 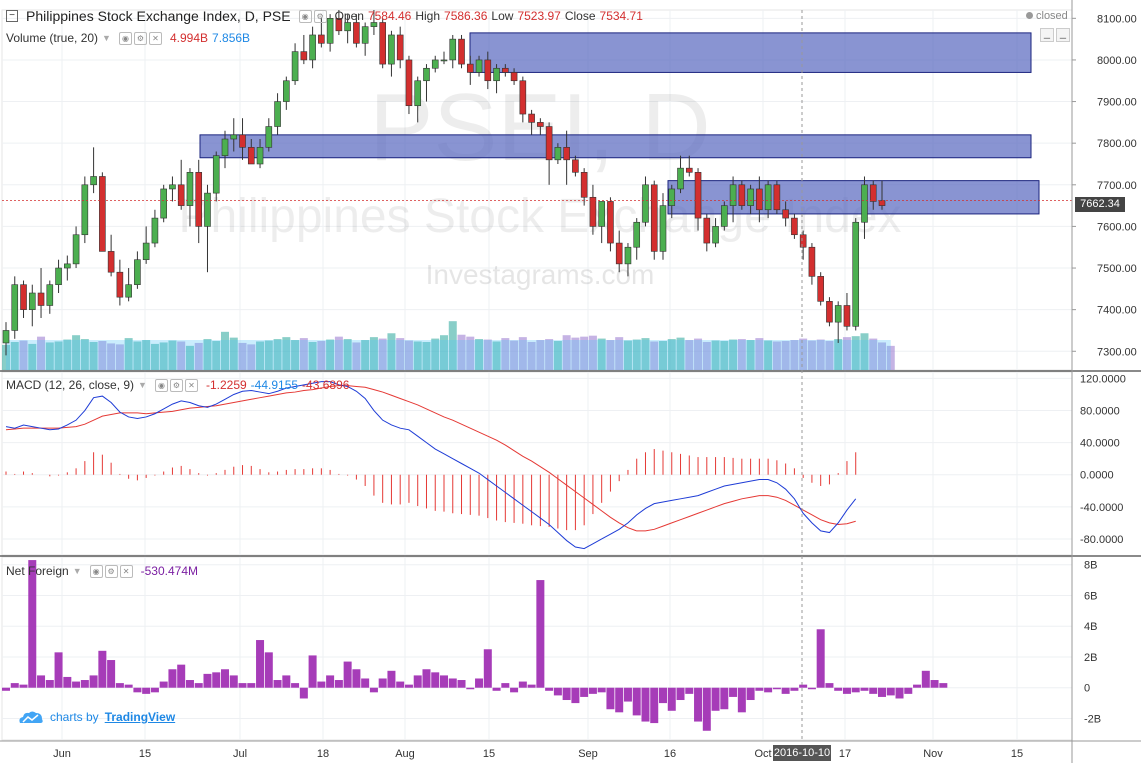 I want to click on series-controls: ◉ ⚙, so click(x=312, y=16).